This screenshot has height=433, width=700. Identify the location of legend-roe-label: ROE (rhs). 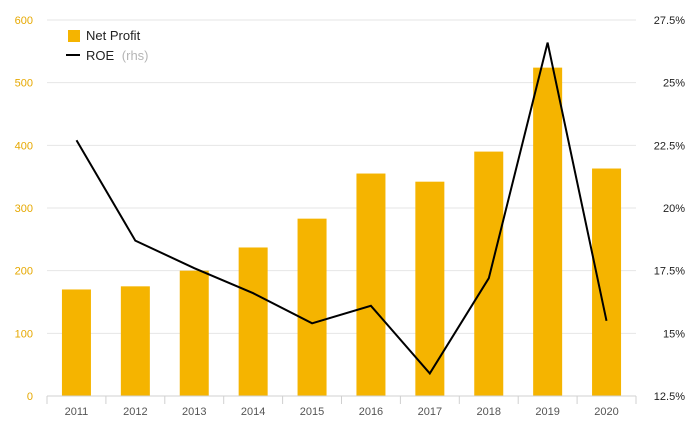
(117, 55).